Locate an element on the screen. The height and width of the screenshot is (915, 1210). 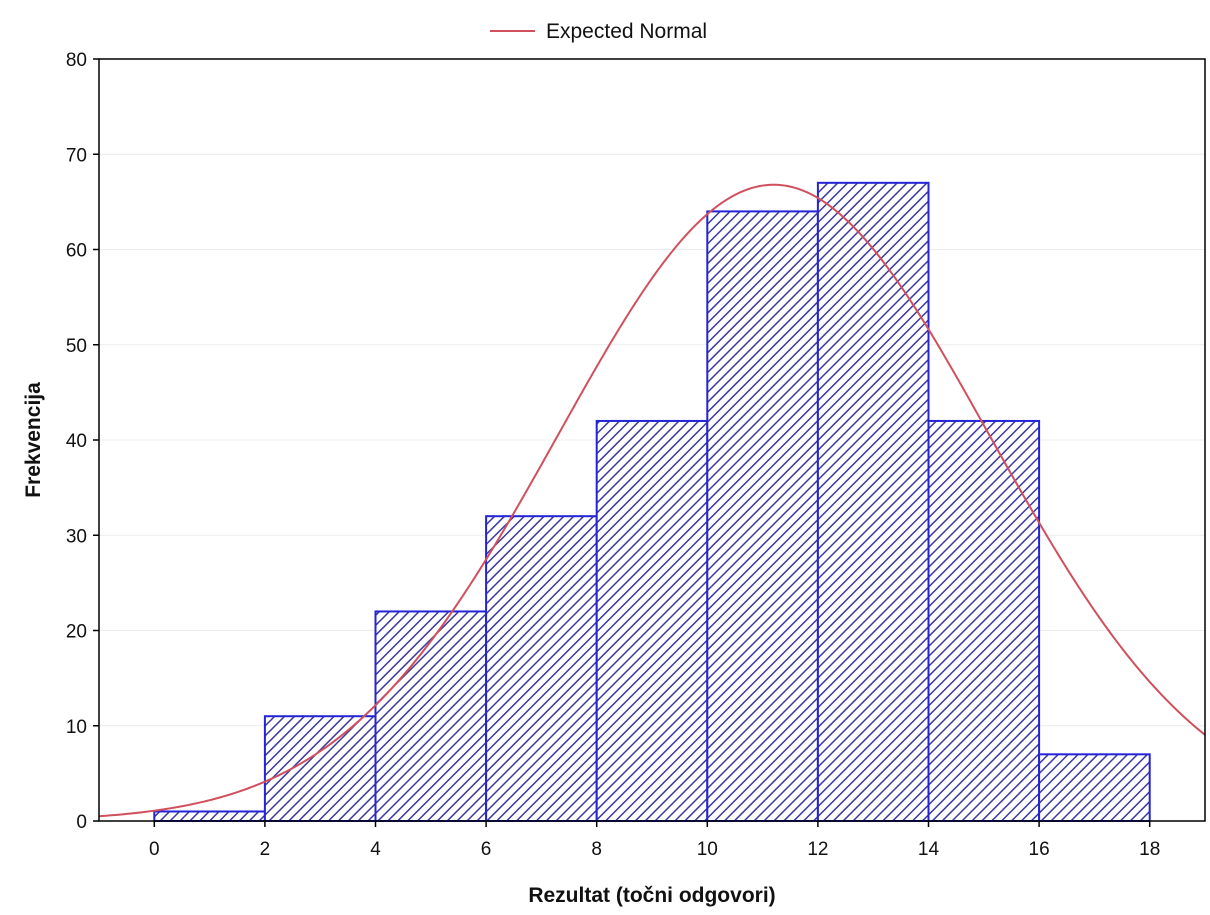
legend: Expected Normal is located at coordinates (598, 31).